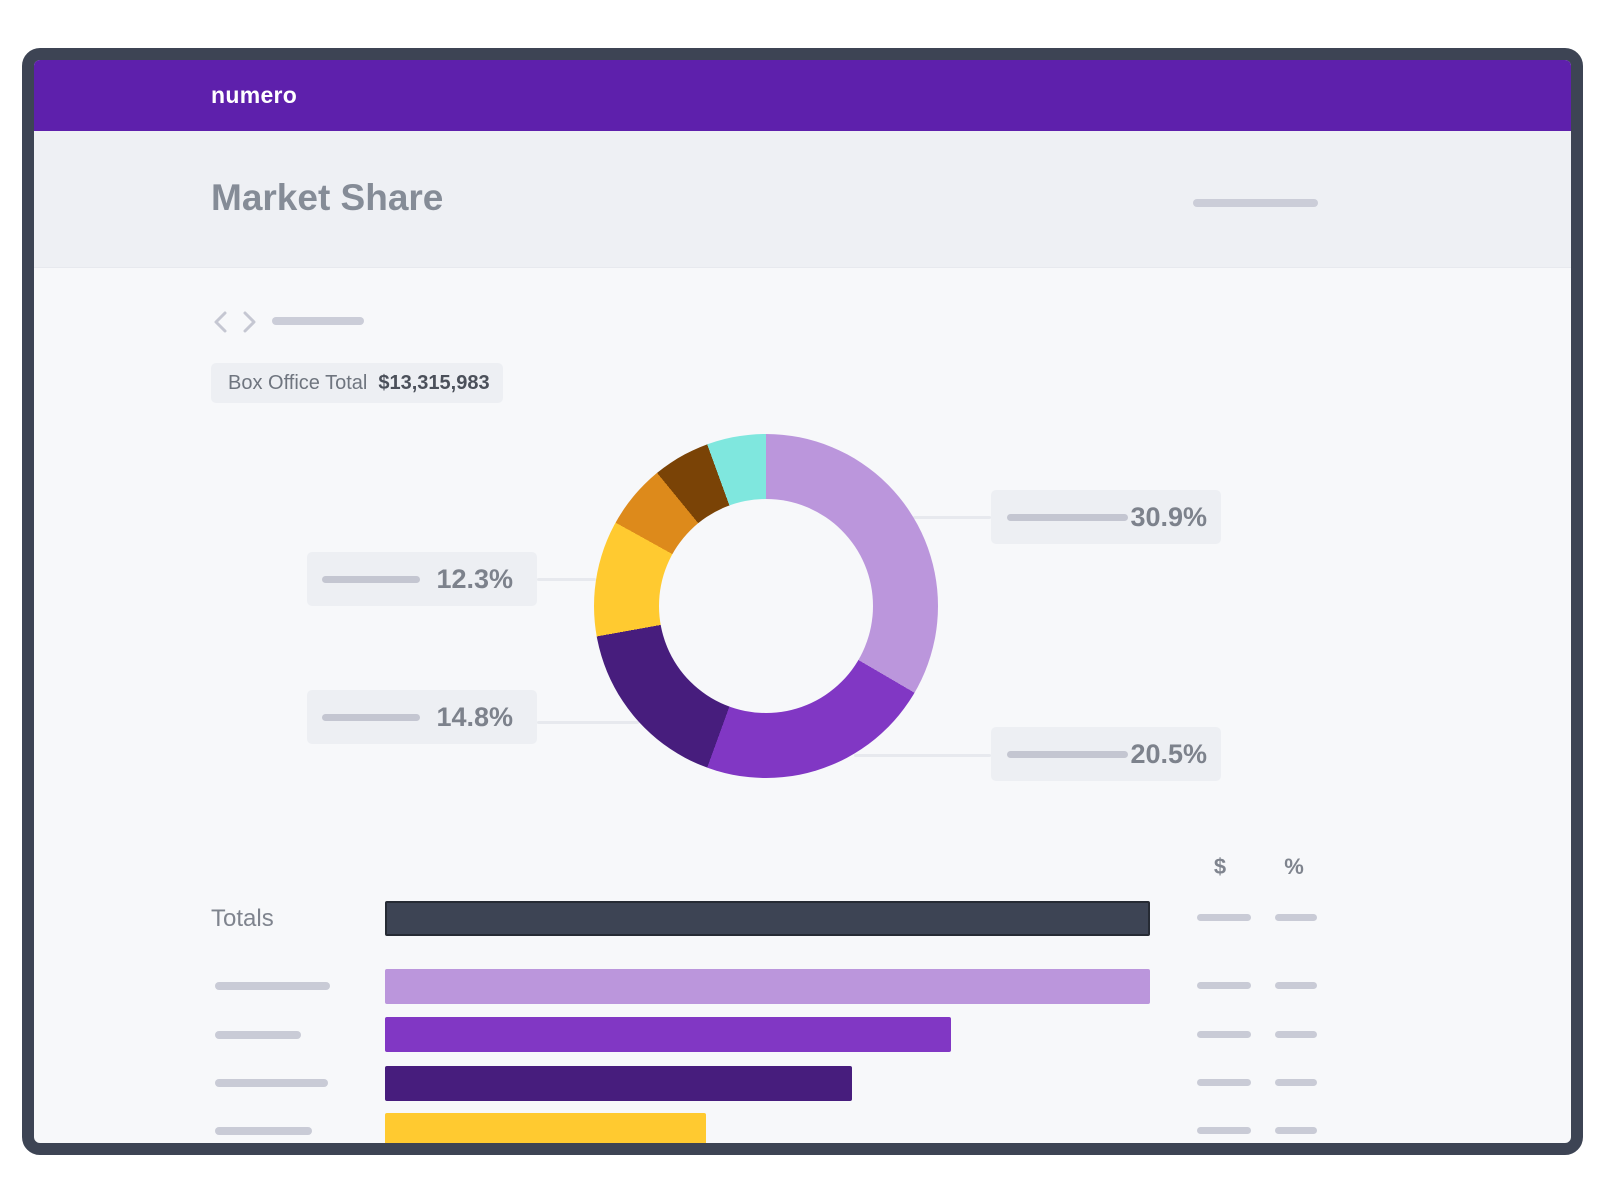  Describe the element at coordinates (249, 322) in the screenshot. I see `chevron-right-icon` at that location.